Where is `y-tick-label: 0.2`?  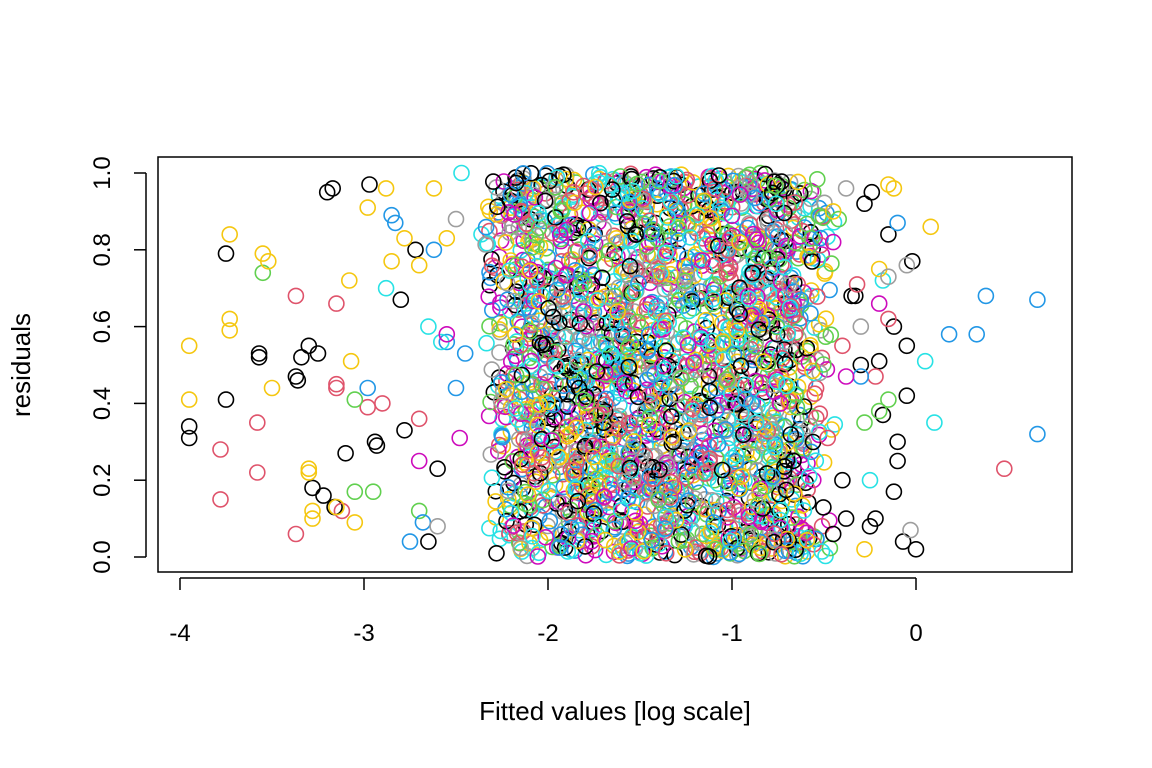 y-tick-label: 0.2 is located at coordinates (102, 480).